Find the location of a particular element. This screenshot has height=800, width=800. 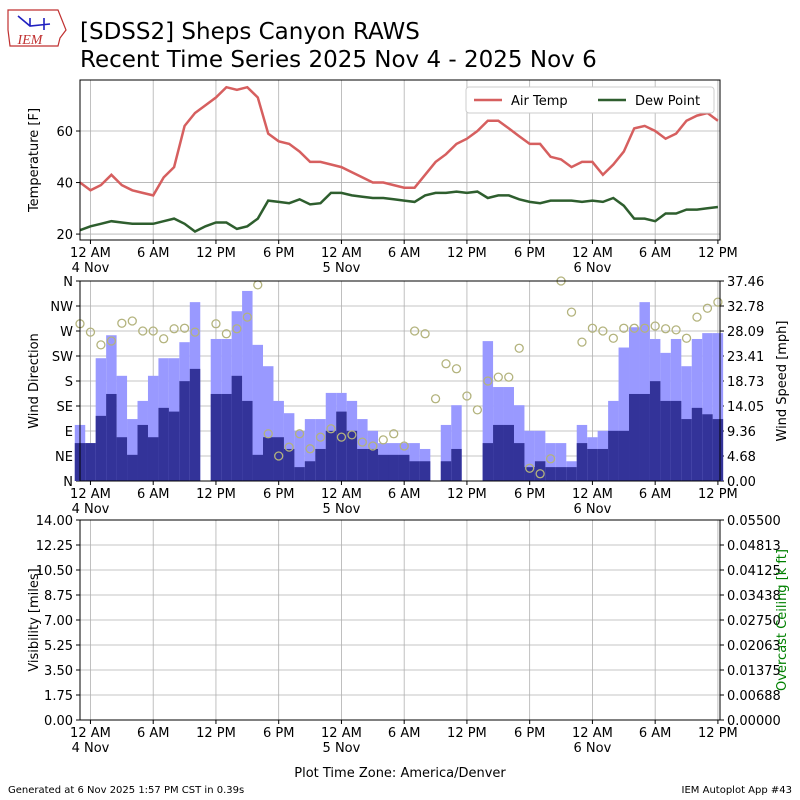

y-tick-label: N is located at coordinates (68, 282).